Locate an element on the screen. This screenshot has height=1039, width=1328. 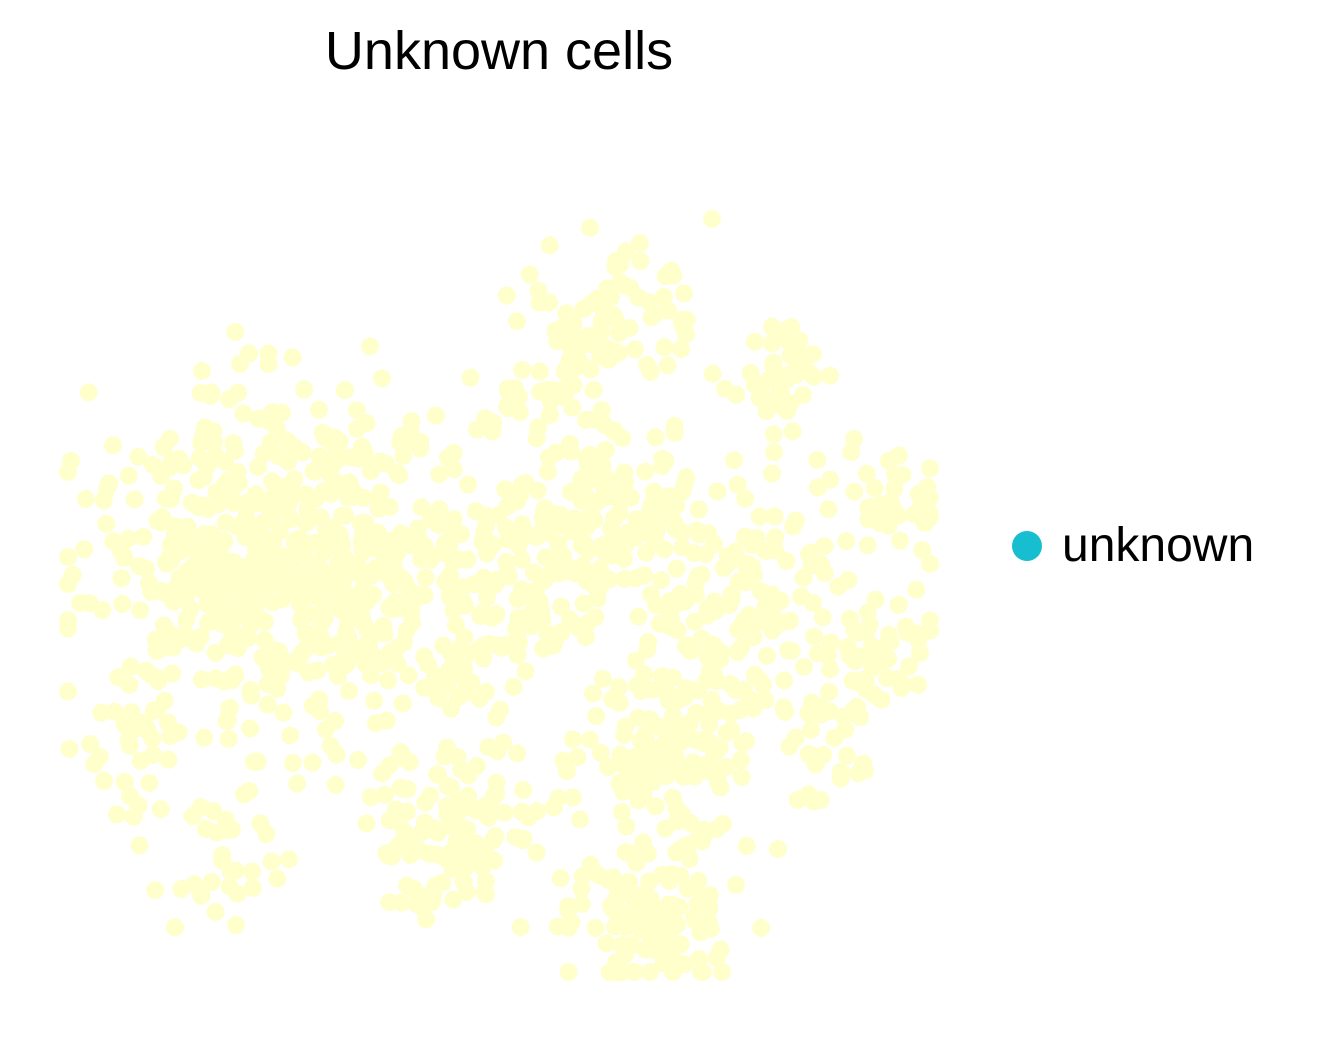
legend-swatch-unknown is located at coordinates (1027, 546).